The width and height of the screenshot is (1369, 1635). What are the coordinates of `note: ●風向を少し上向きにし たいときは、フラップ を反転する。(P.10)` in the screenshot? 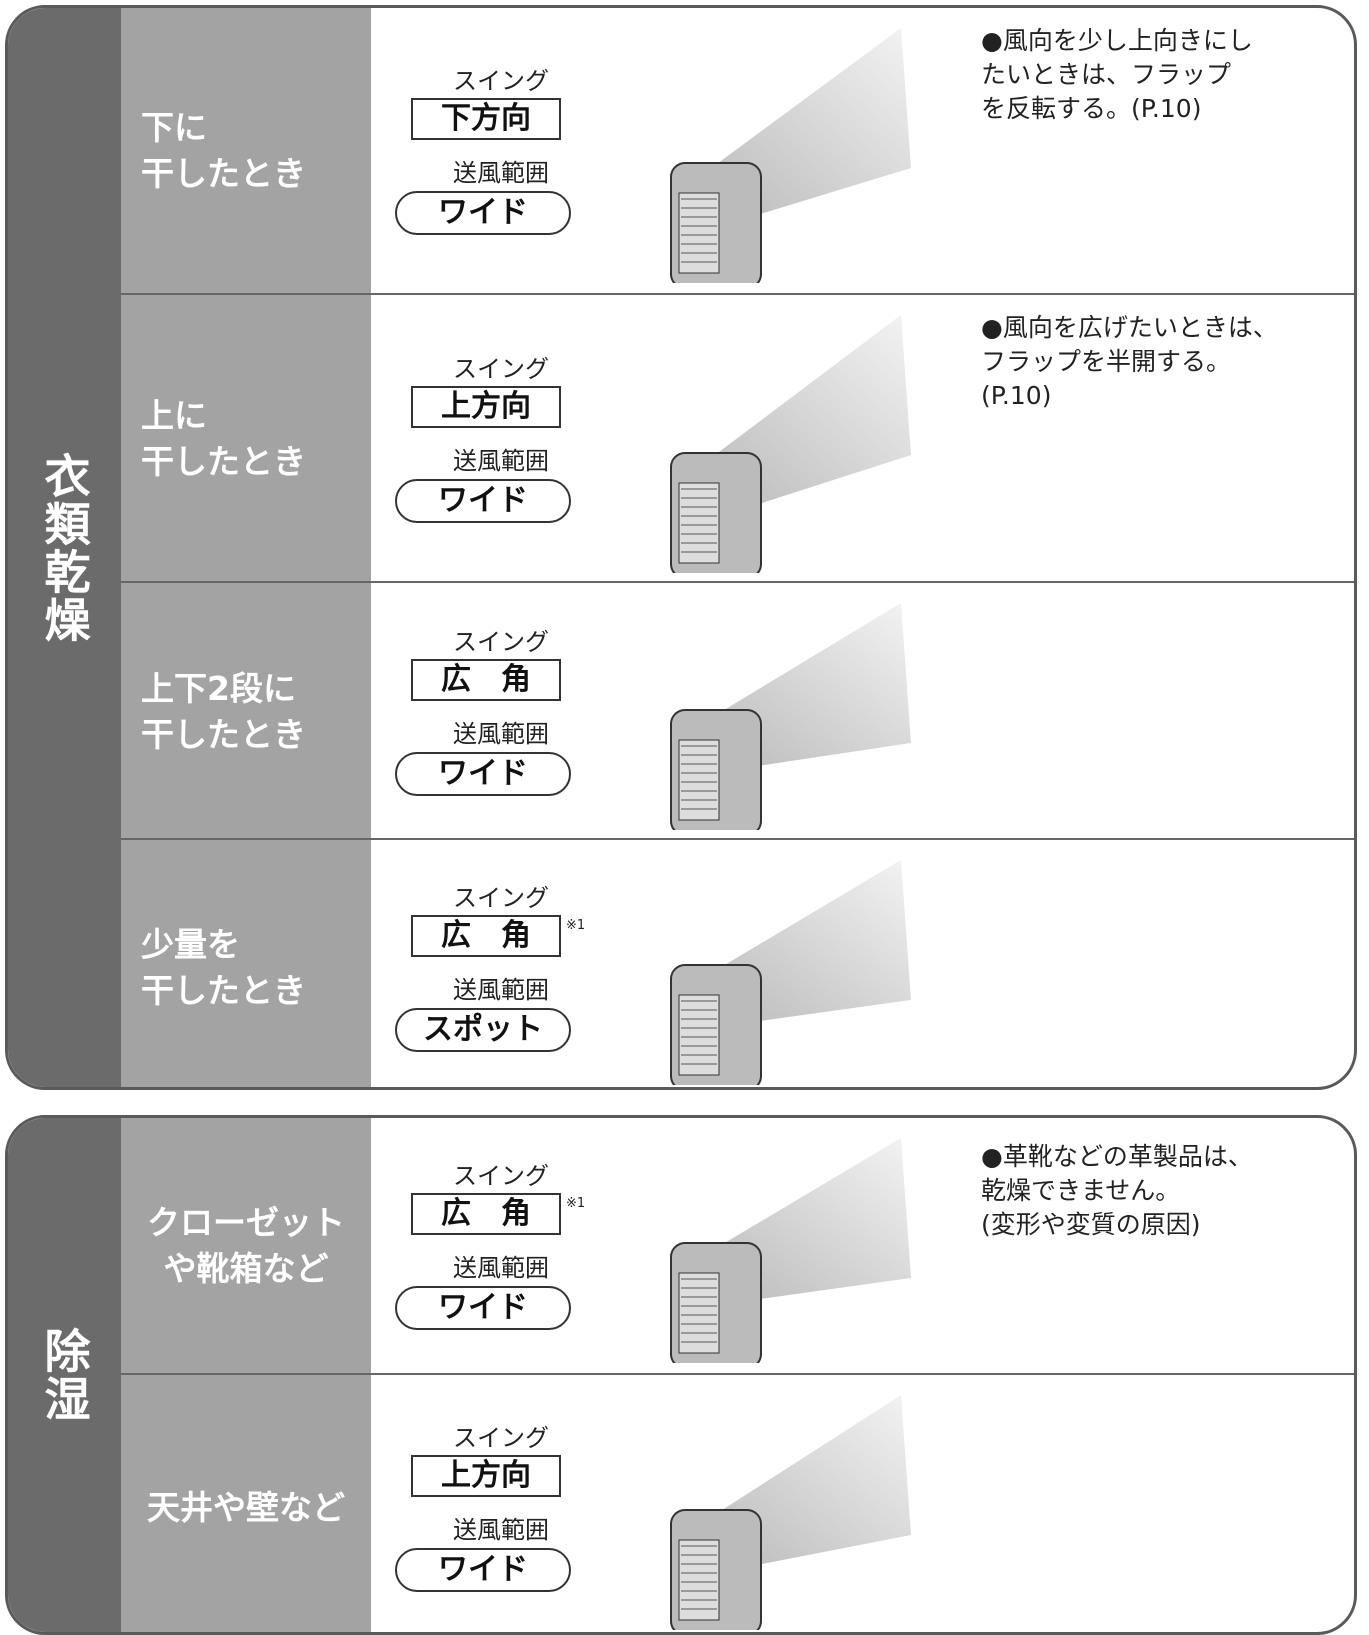 It's located at (1117, 75).